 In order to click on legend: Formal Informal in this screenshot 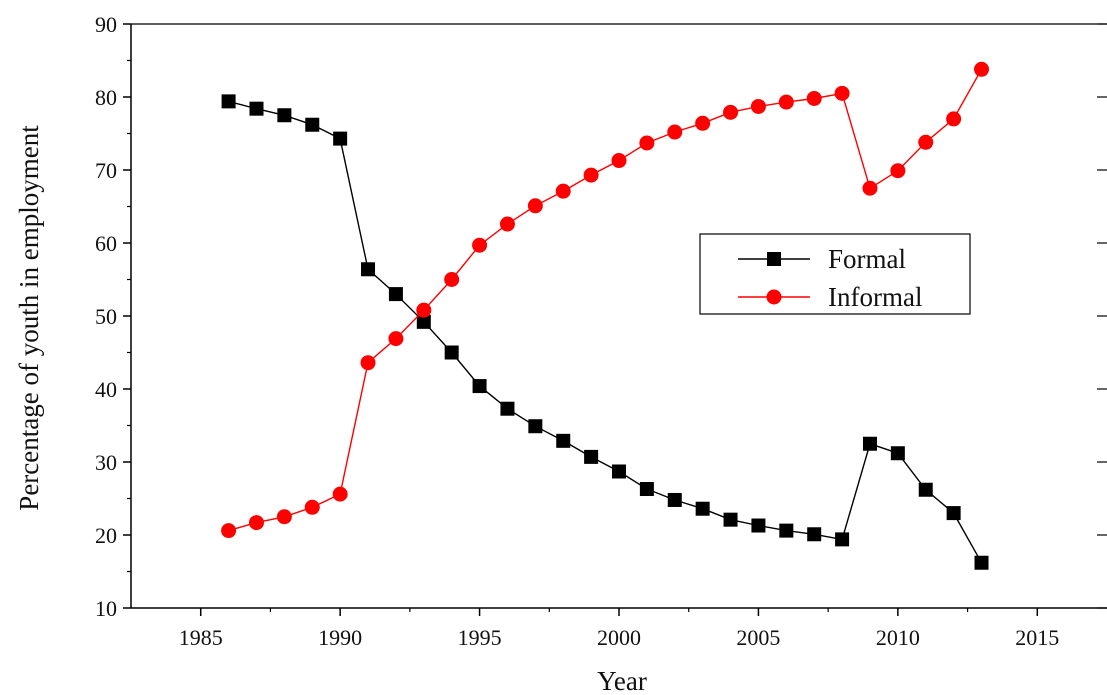, I will do `click(835, 274)`.